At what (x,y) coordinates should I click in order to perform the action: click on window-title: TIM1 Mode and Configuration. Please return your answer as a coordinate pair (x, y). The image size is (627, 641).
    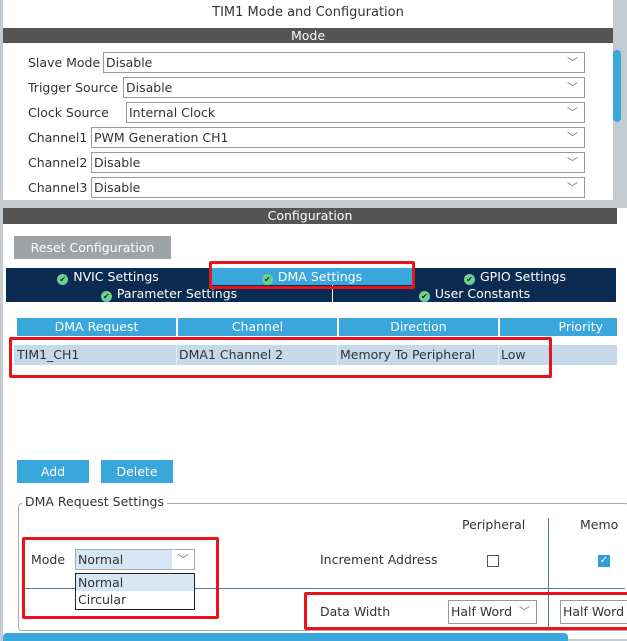
    Looking at the image, I should click on (308, 12).